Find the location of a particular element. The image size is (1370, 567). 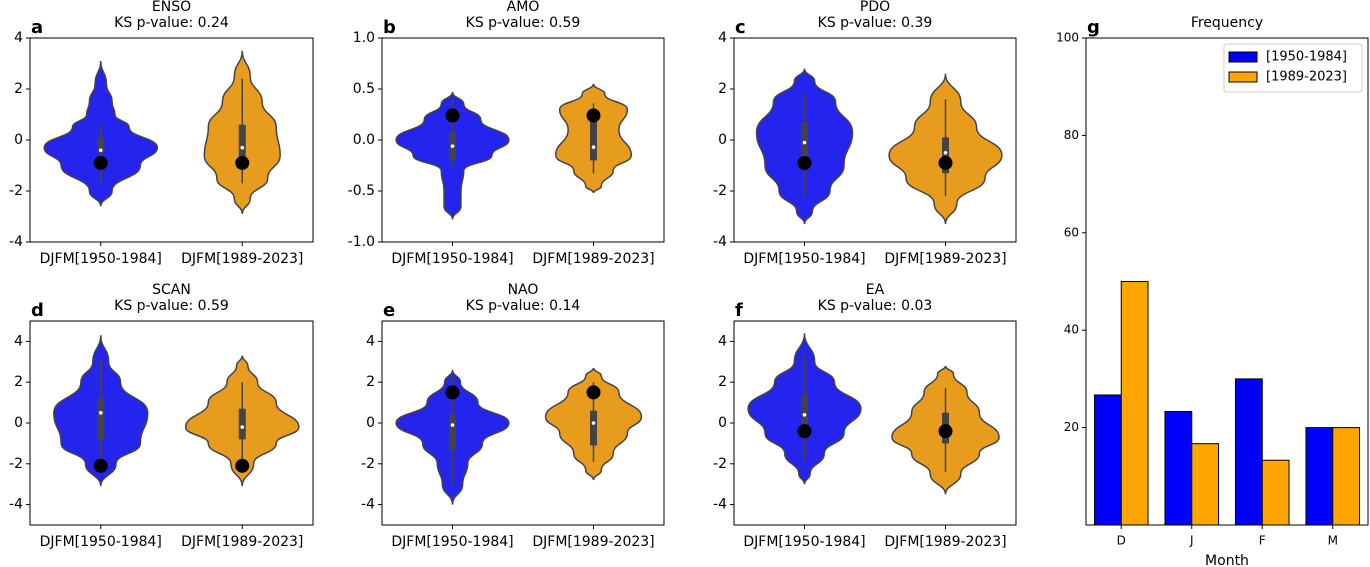

legend-label: [1950-1984] is located at coordinates (1306, 57).